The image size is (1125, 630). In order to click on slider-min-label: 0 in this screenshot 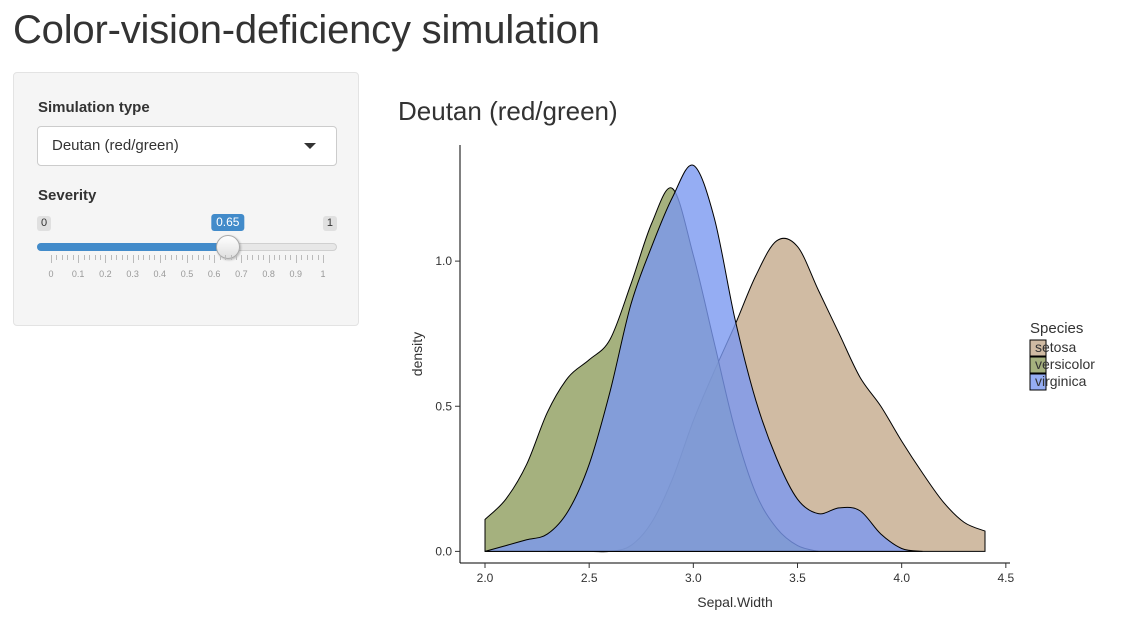, I will do `click(44, 223)`.